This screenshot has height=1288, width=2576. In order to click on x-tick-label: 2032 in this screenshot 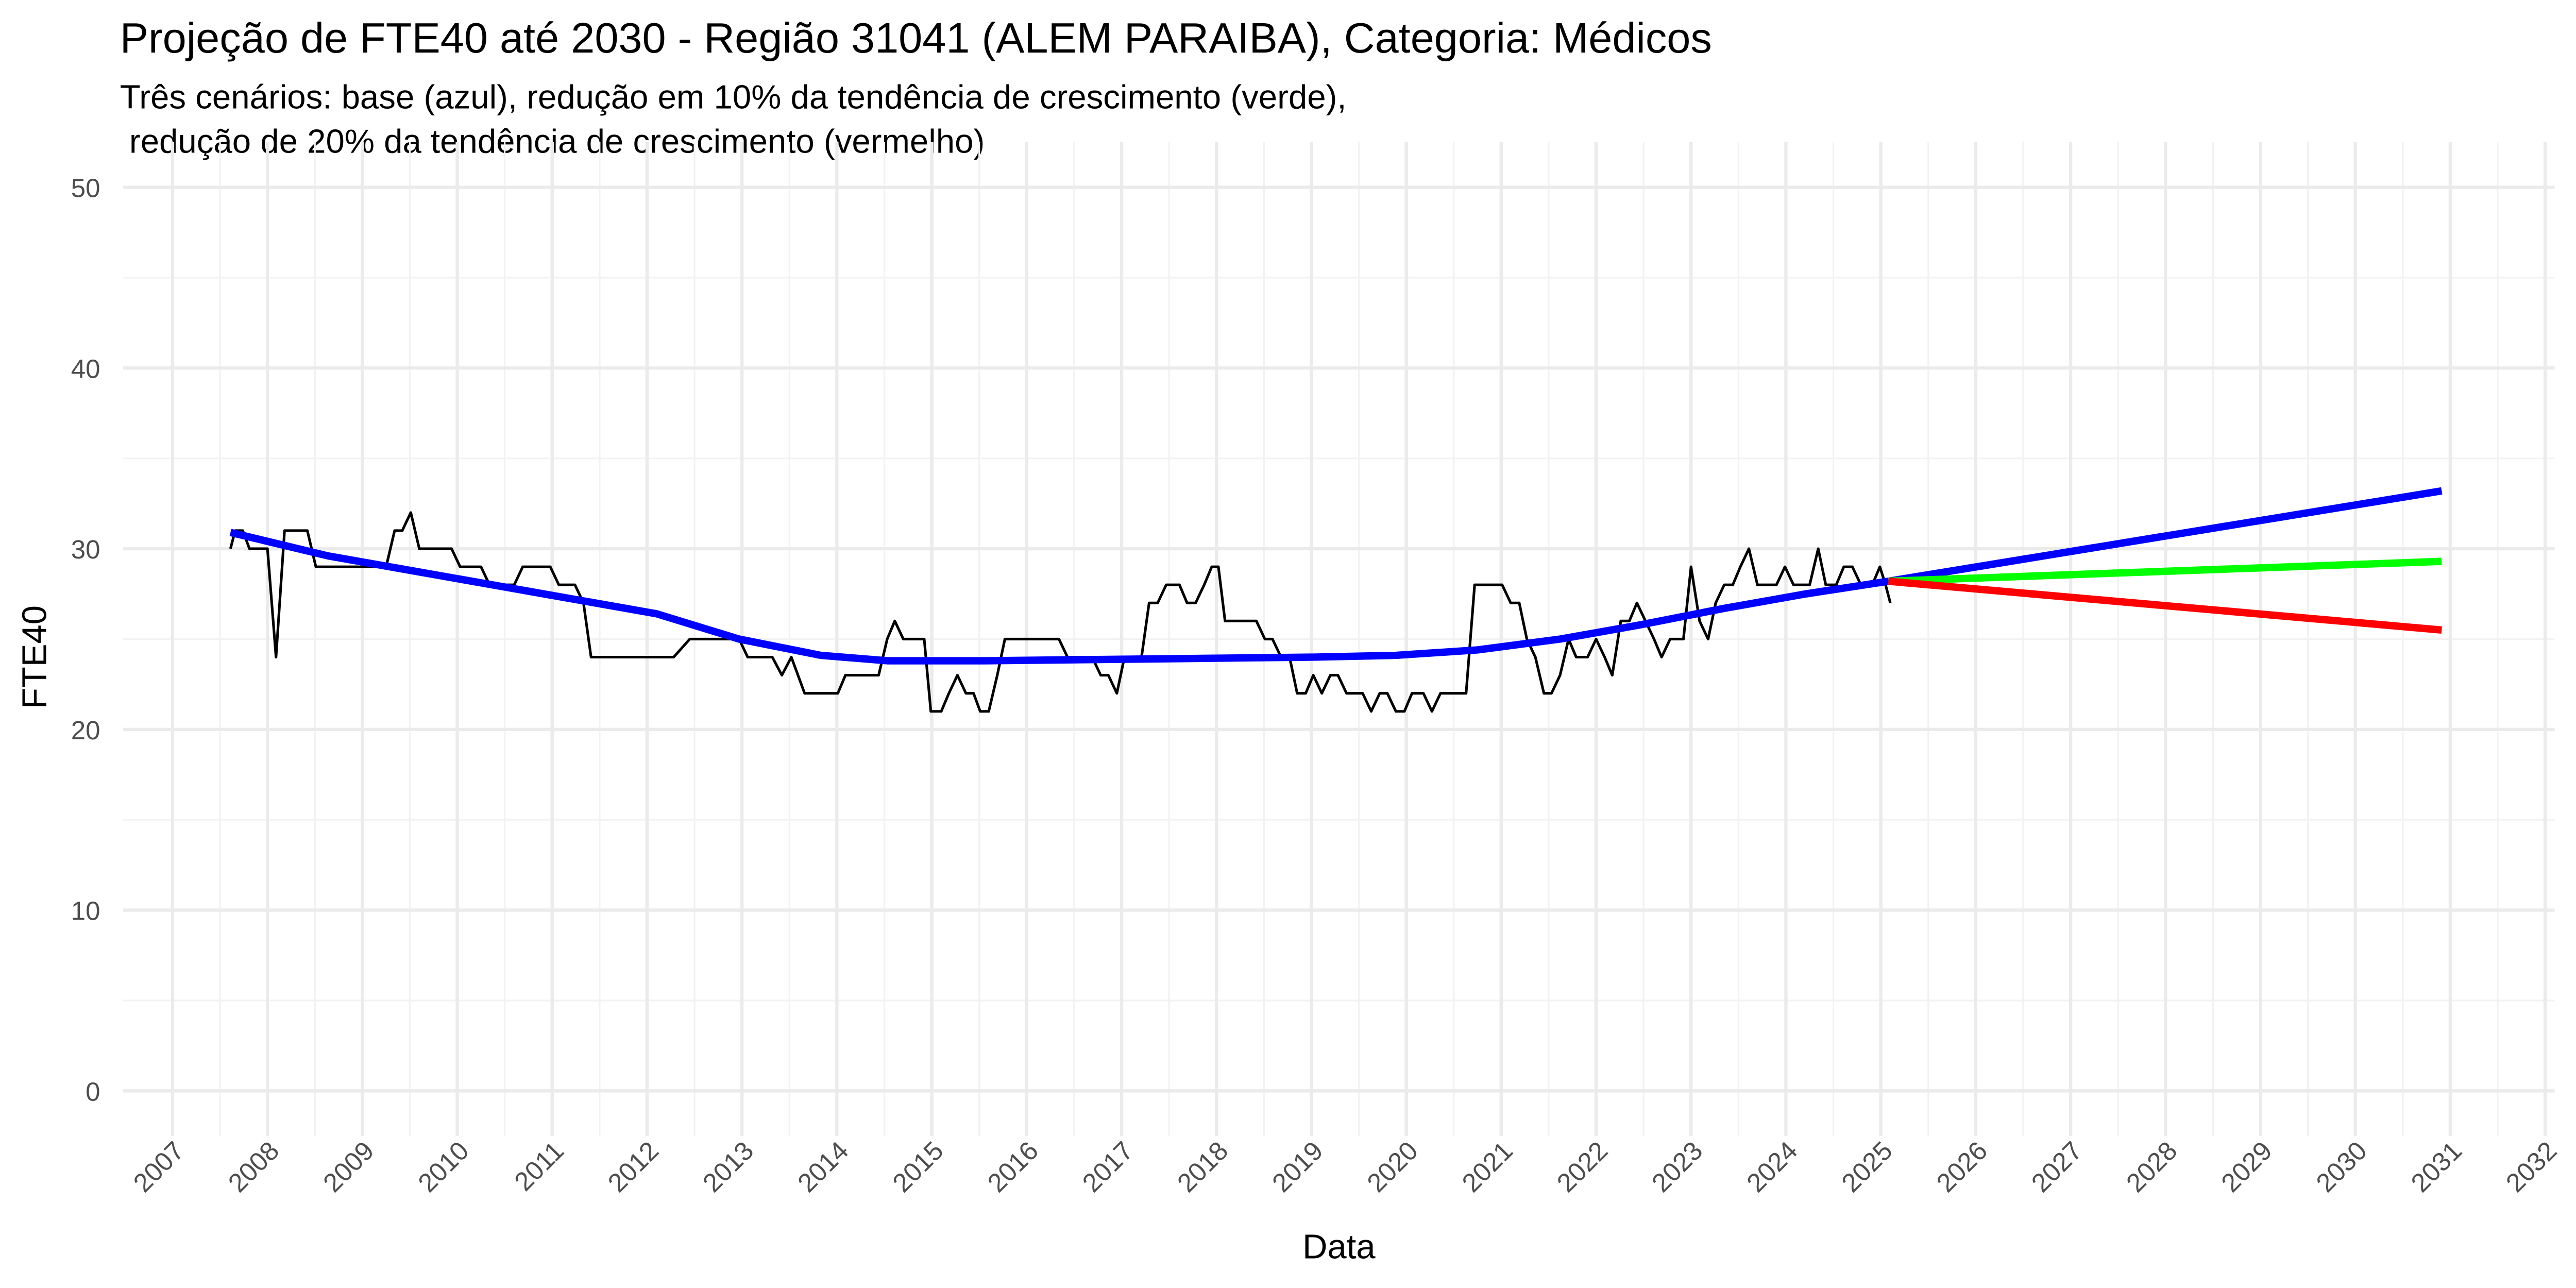, I will do `click(2531, 1167)`.